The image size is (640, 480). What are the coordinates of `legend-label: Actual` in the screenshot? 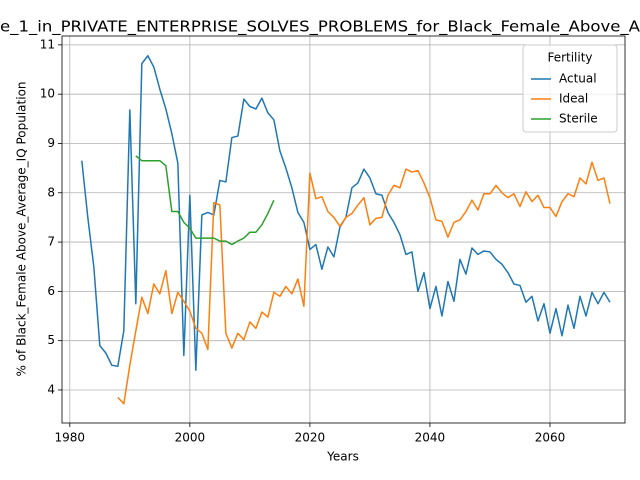 It's located at (578, 79).